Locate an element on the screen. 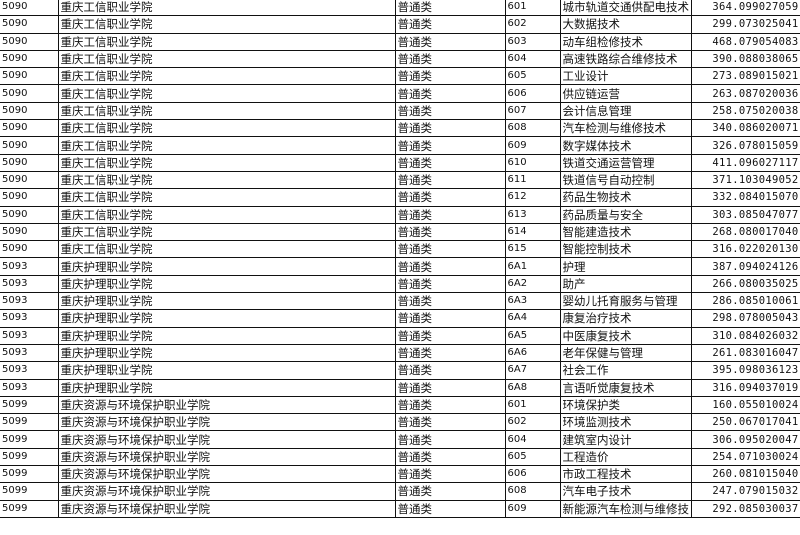  table-row: 5099 重庆资源与环境保护职业学院 普通类 605 工程造价 254.071030024 is located at coordinates (400, 457).